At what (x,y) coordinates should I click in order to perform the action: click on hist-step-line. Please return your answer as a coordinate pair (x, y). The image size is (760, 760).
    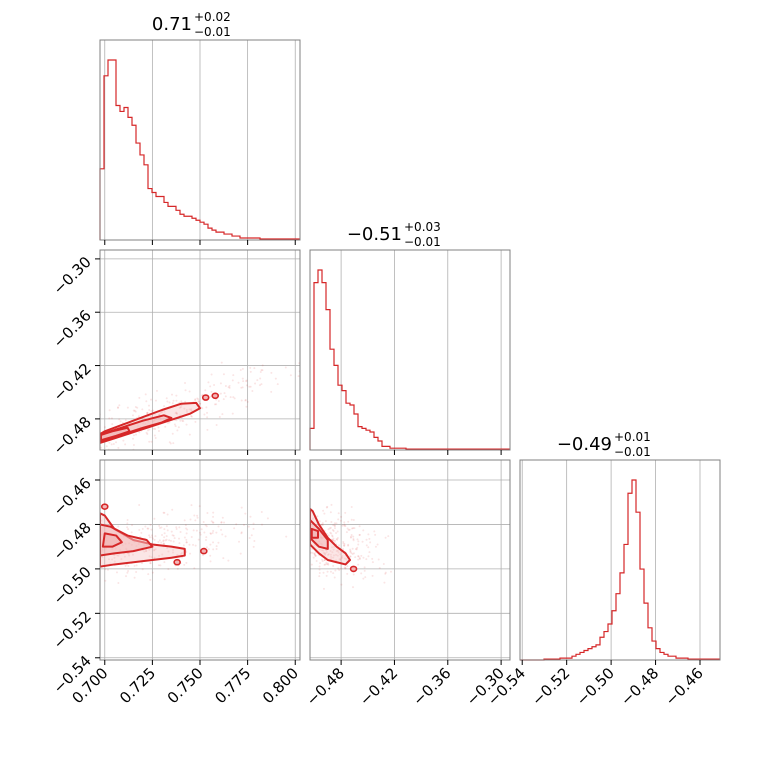
    Looking at the image, I should click on (199, 149).